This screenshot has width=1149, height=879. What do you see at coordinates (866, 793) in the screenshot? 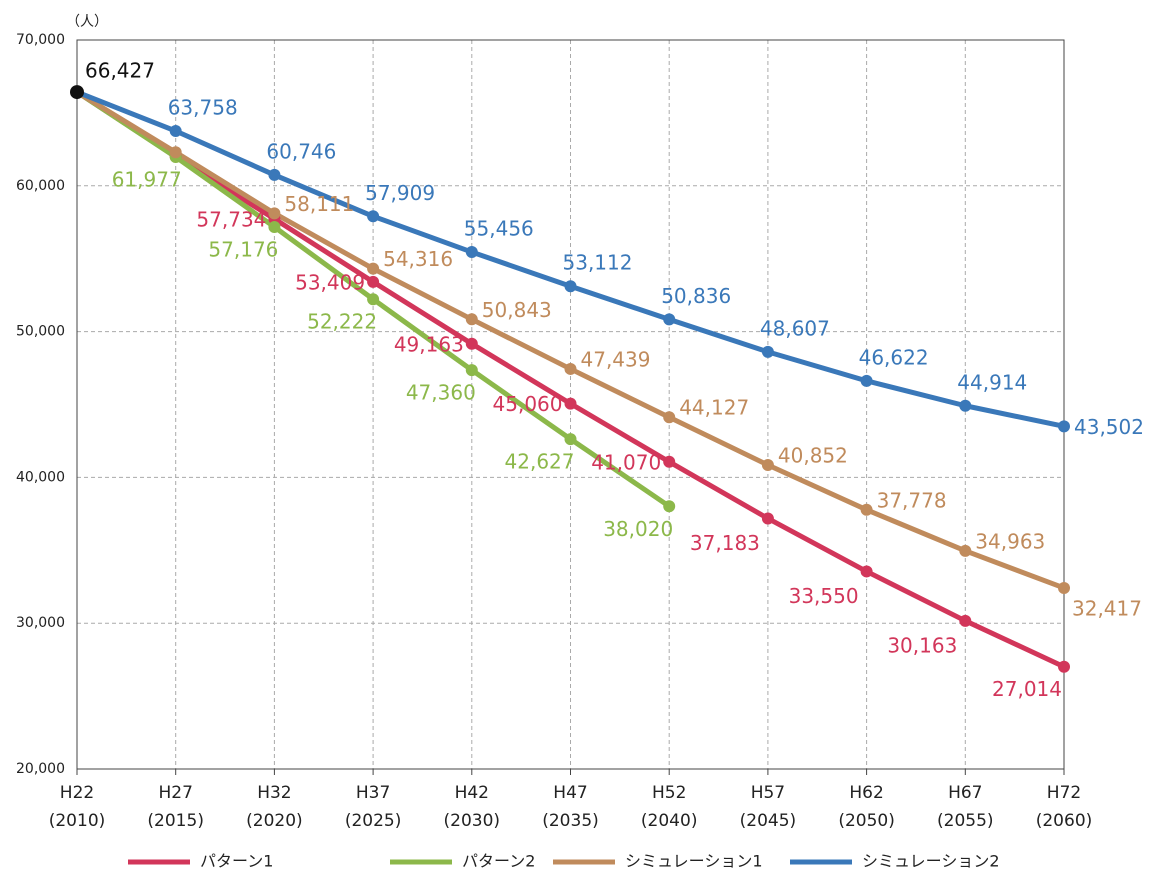
I see `x-tick-label: H62` at bounding box center [866, 793].